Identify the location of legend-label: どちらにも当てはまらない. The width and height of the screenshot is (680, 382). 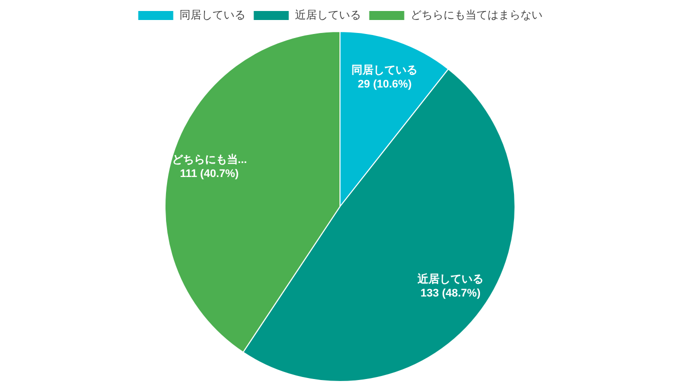
(476, 16).